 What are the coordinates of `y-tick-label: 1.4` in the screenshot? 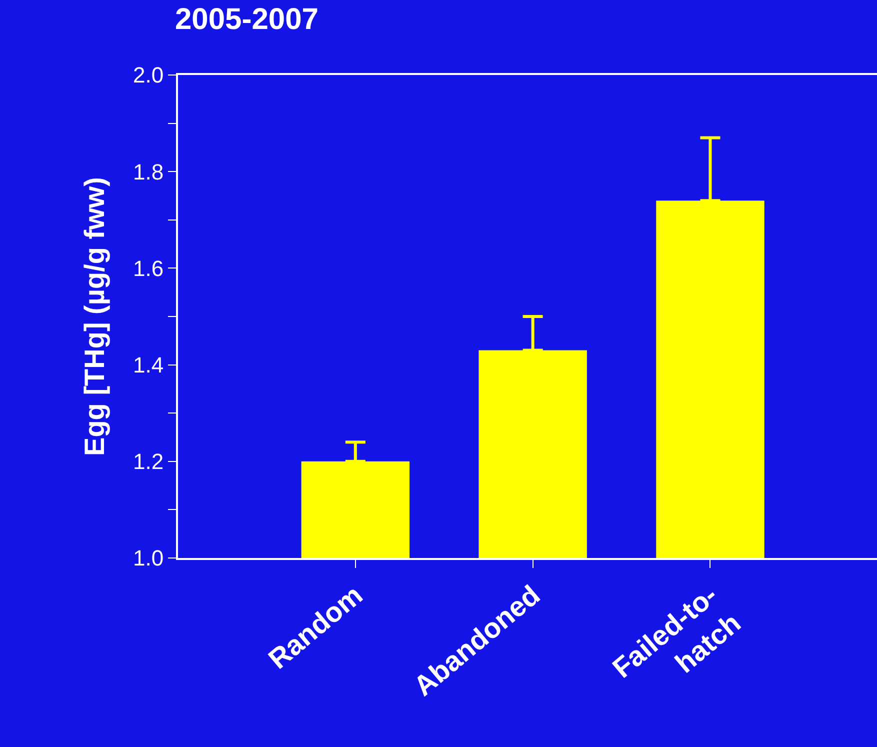 It's located at (148, 365).